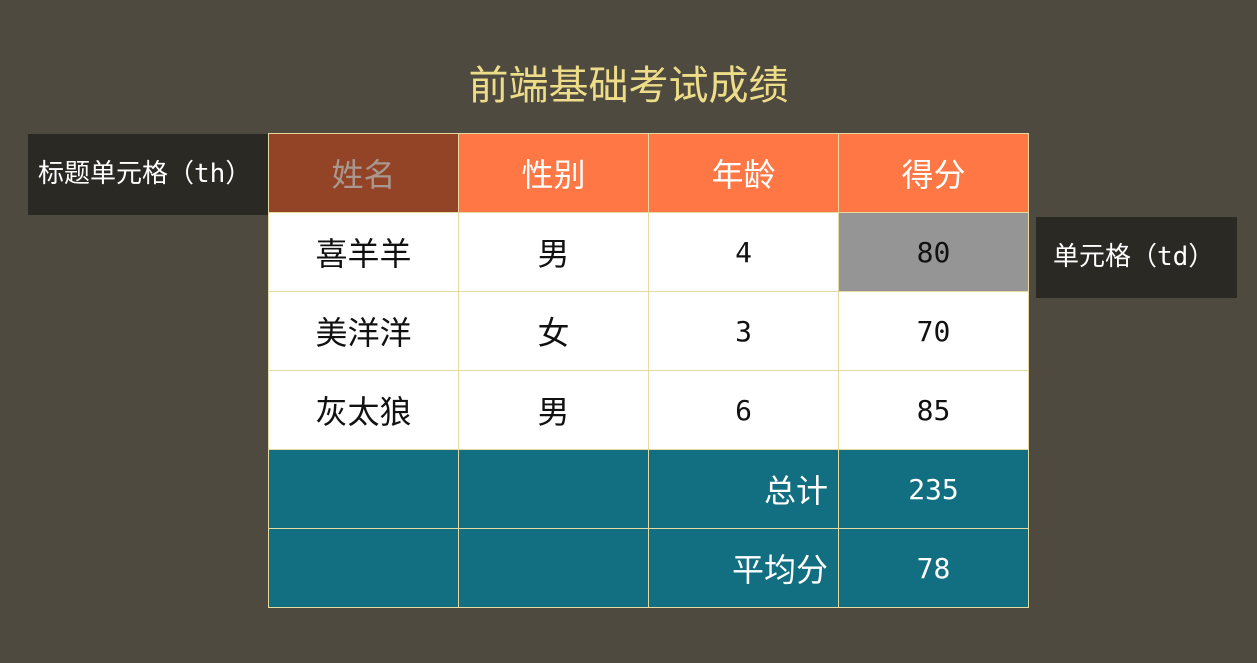  I want to click on cell-score-highlighted: 80, so click(933, 252).